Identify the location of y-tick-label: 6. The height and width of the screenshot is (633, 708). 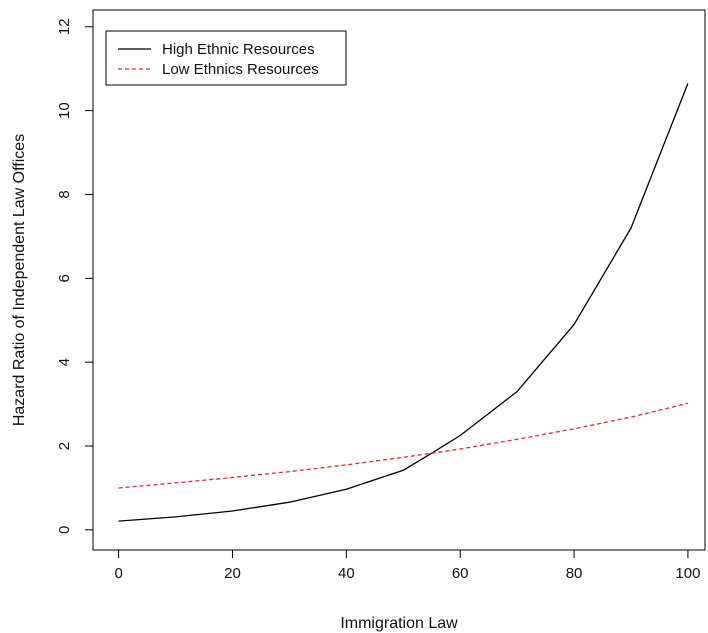
(64, 278).